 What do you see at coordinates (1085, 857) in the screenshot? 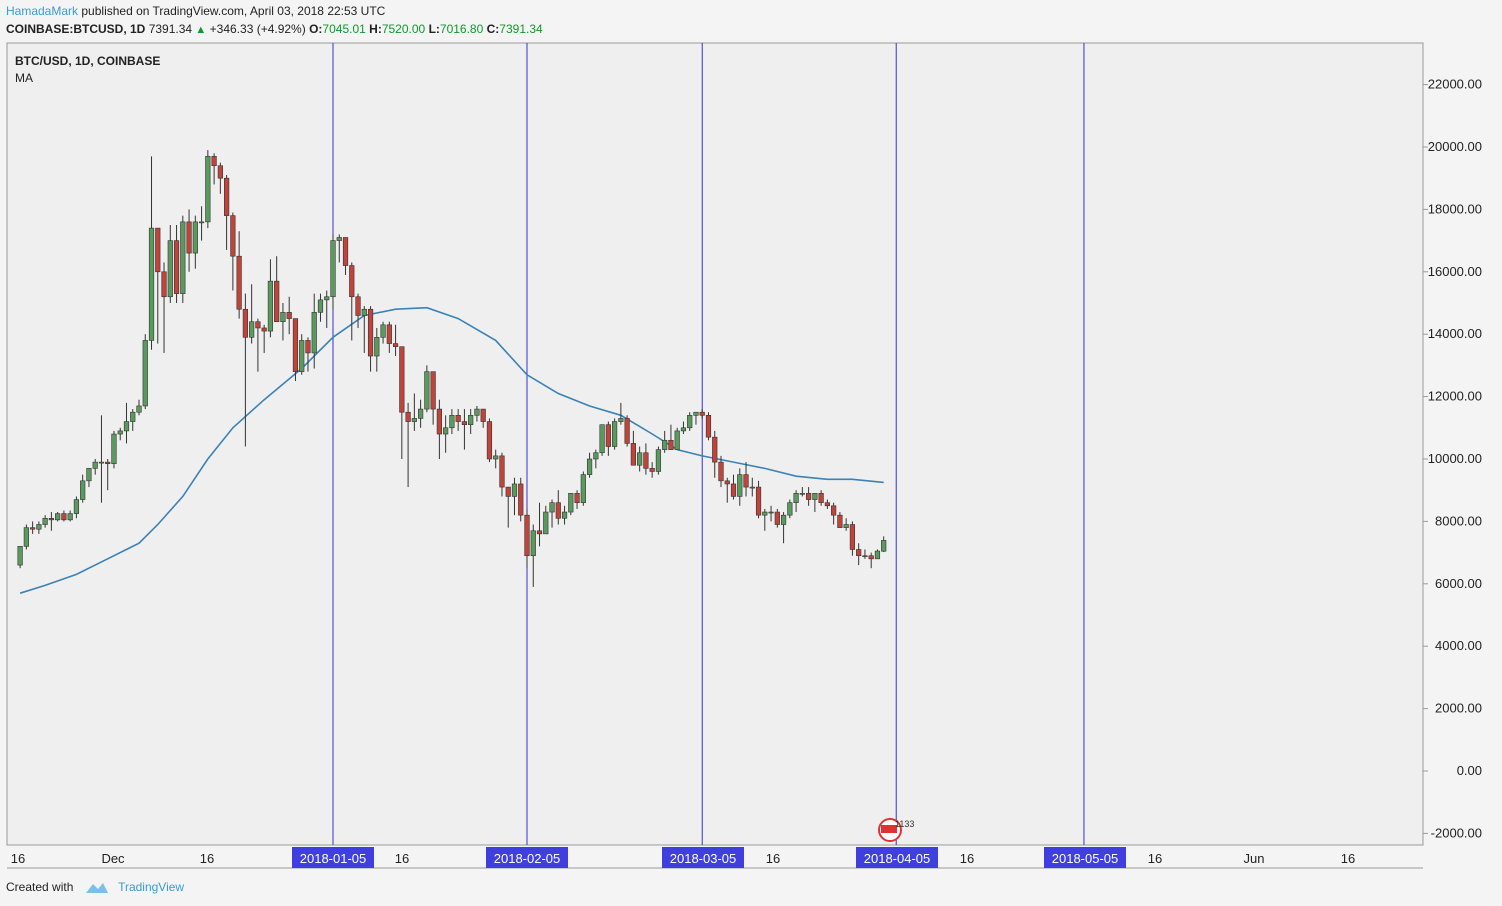
I see `date-label-bg` at bounding box center [1085, 857].